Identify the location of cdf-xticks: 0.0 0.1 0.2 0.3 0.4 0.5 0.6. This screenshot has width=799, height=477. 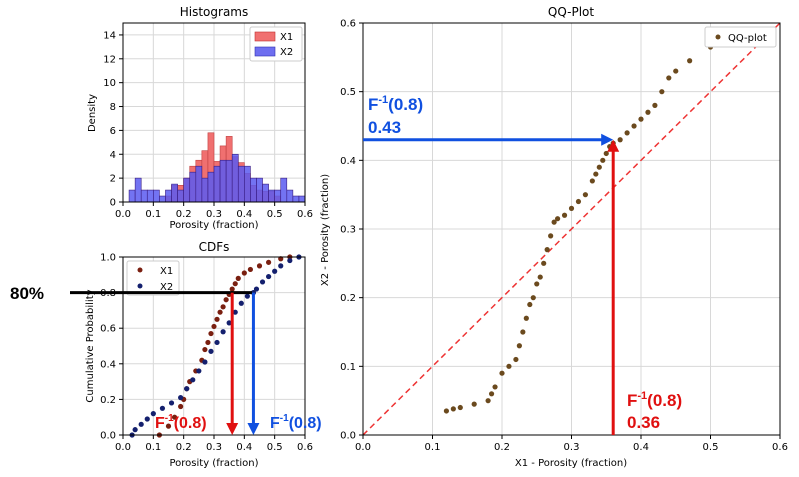
(214, 444).